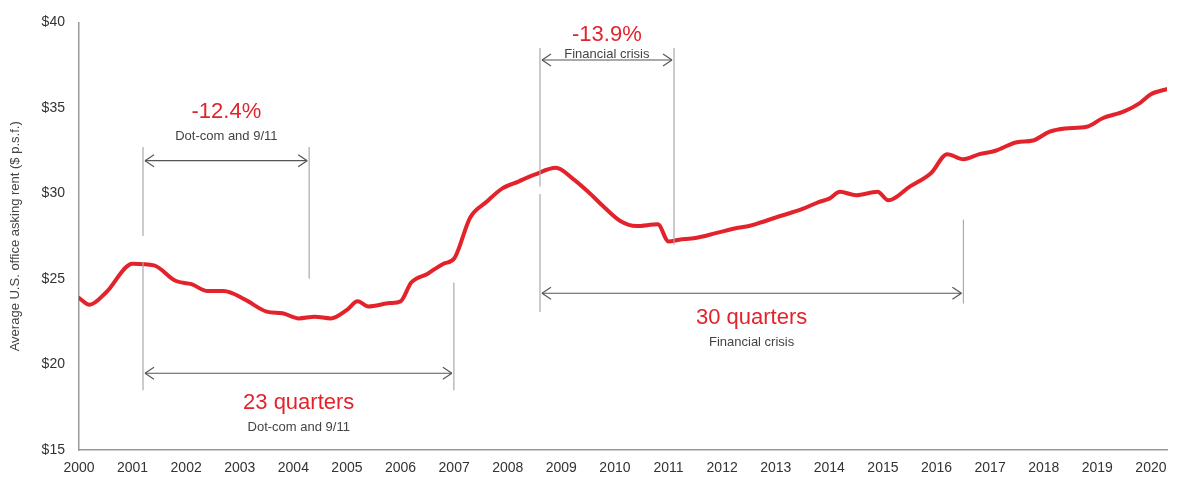  Describe the element at coordinates (132, 467) in the screenshot. I see `x-tick-label: 2001` at that location.